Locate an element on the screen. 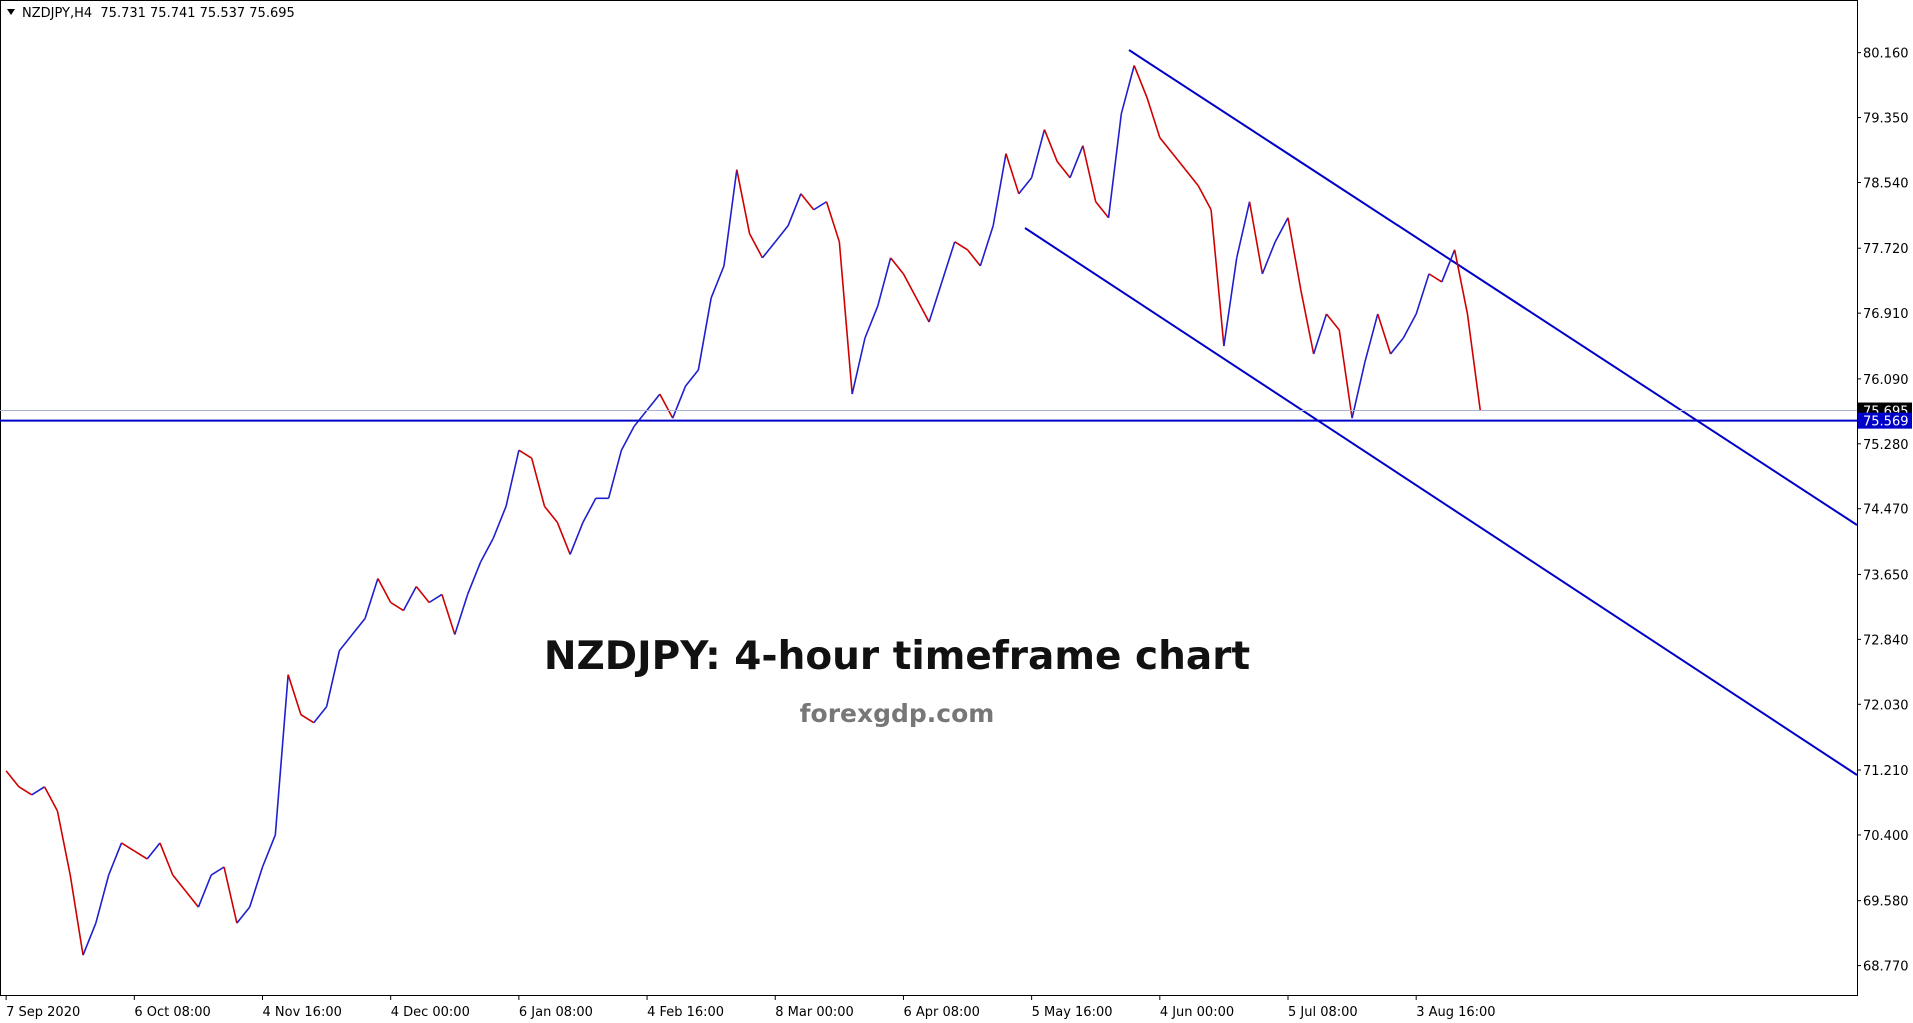 The width and height of the screenshot is (1913, 1023). x-tick-label: 4 Nov 16:00 is located at coordinates (302, 1012).